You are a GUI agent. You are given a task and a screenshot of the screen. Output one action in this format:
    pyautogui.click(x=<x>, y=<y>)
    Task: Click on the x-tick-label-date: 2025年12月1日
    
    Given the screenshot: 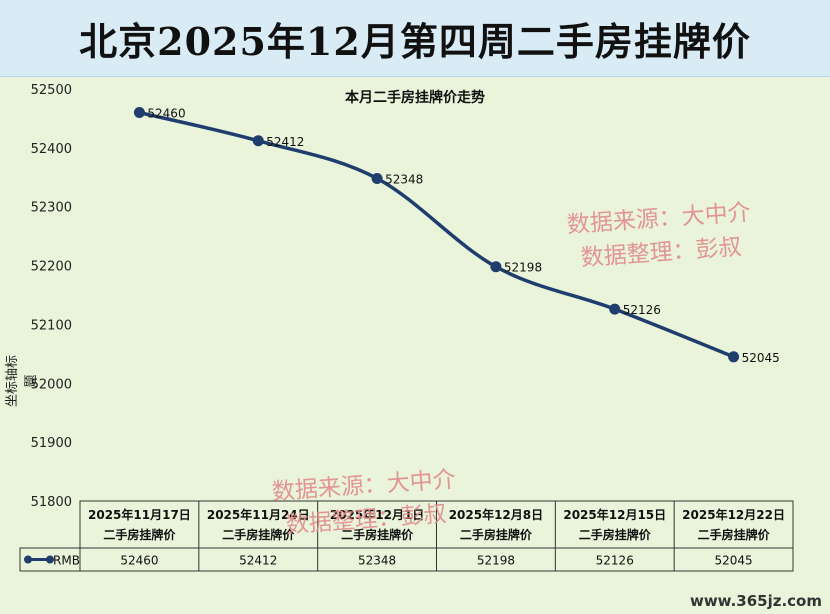 What is the action you would take?
    pyautogui.click(x=377, y=514)
    